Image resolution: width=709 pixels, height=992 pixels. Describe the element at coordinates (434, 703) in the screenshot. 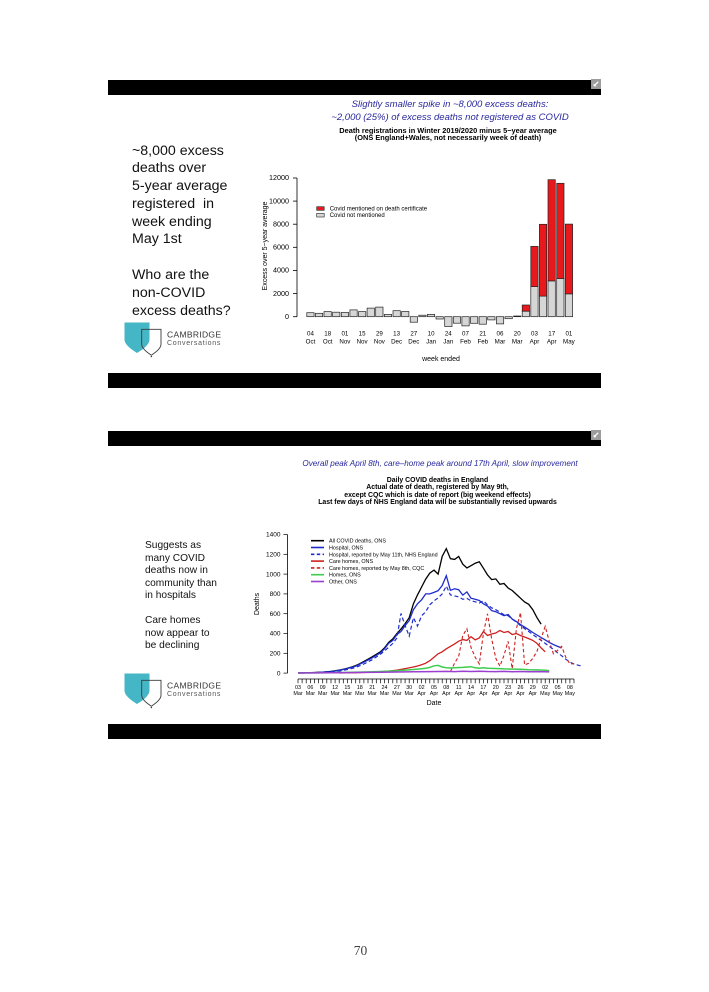

I see `svg-text: Date` at that location.